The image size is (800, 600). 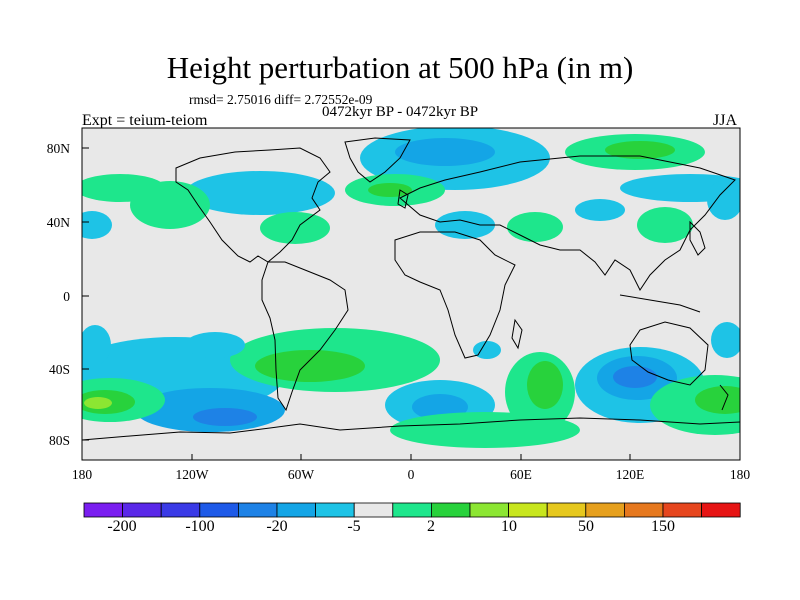 What do you see at coordinates (400, 112) in the screenshot?
I see `period-label: 0472kyr BP - 0472kyr BP` at bounding box center [400, 112].